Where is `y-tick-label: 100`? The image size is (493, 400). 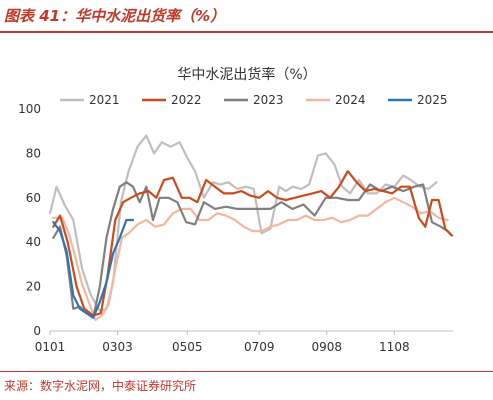 y-tick-label: 100 is located at coordinates (29, 109).